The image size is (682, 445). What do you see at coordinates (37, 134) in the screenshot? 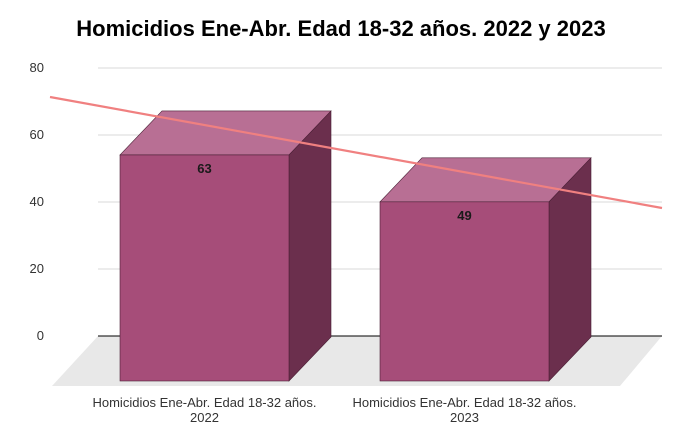
I see `y-tick-label: 60` at bounding box center [37, 134].